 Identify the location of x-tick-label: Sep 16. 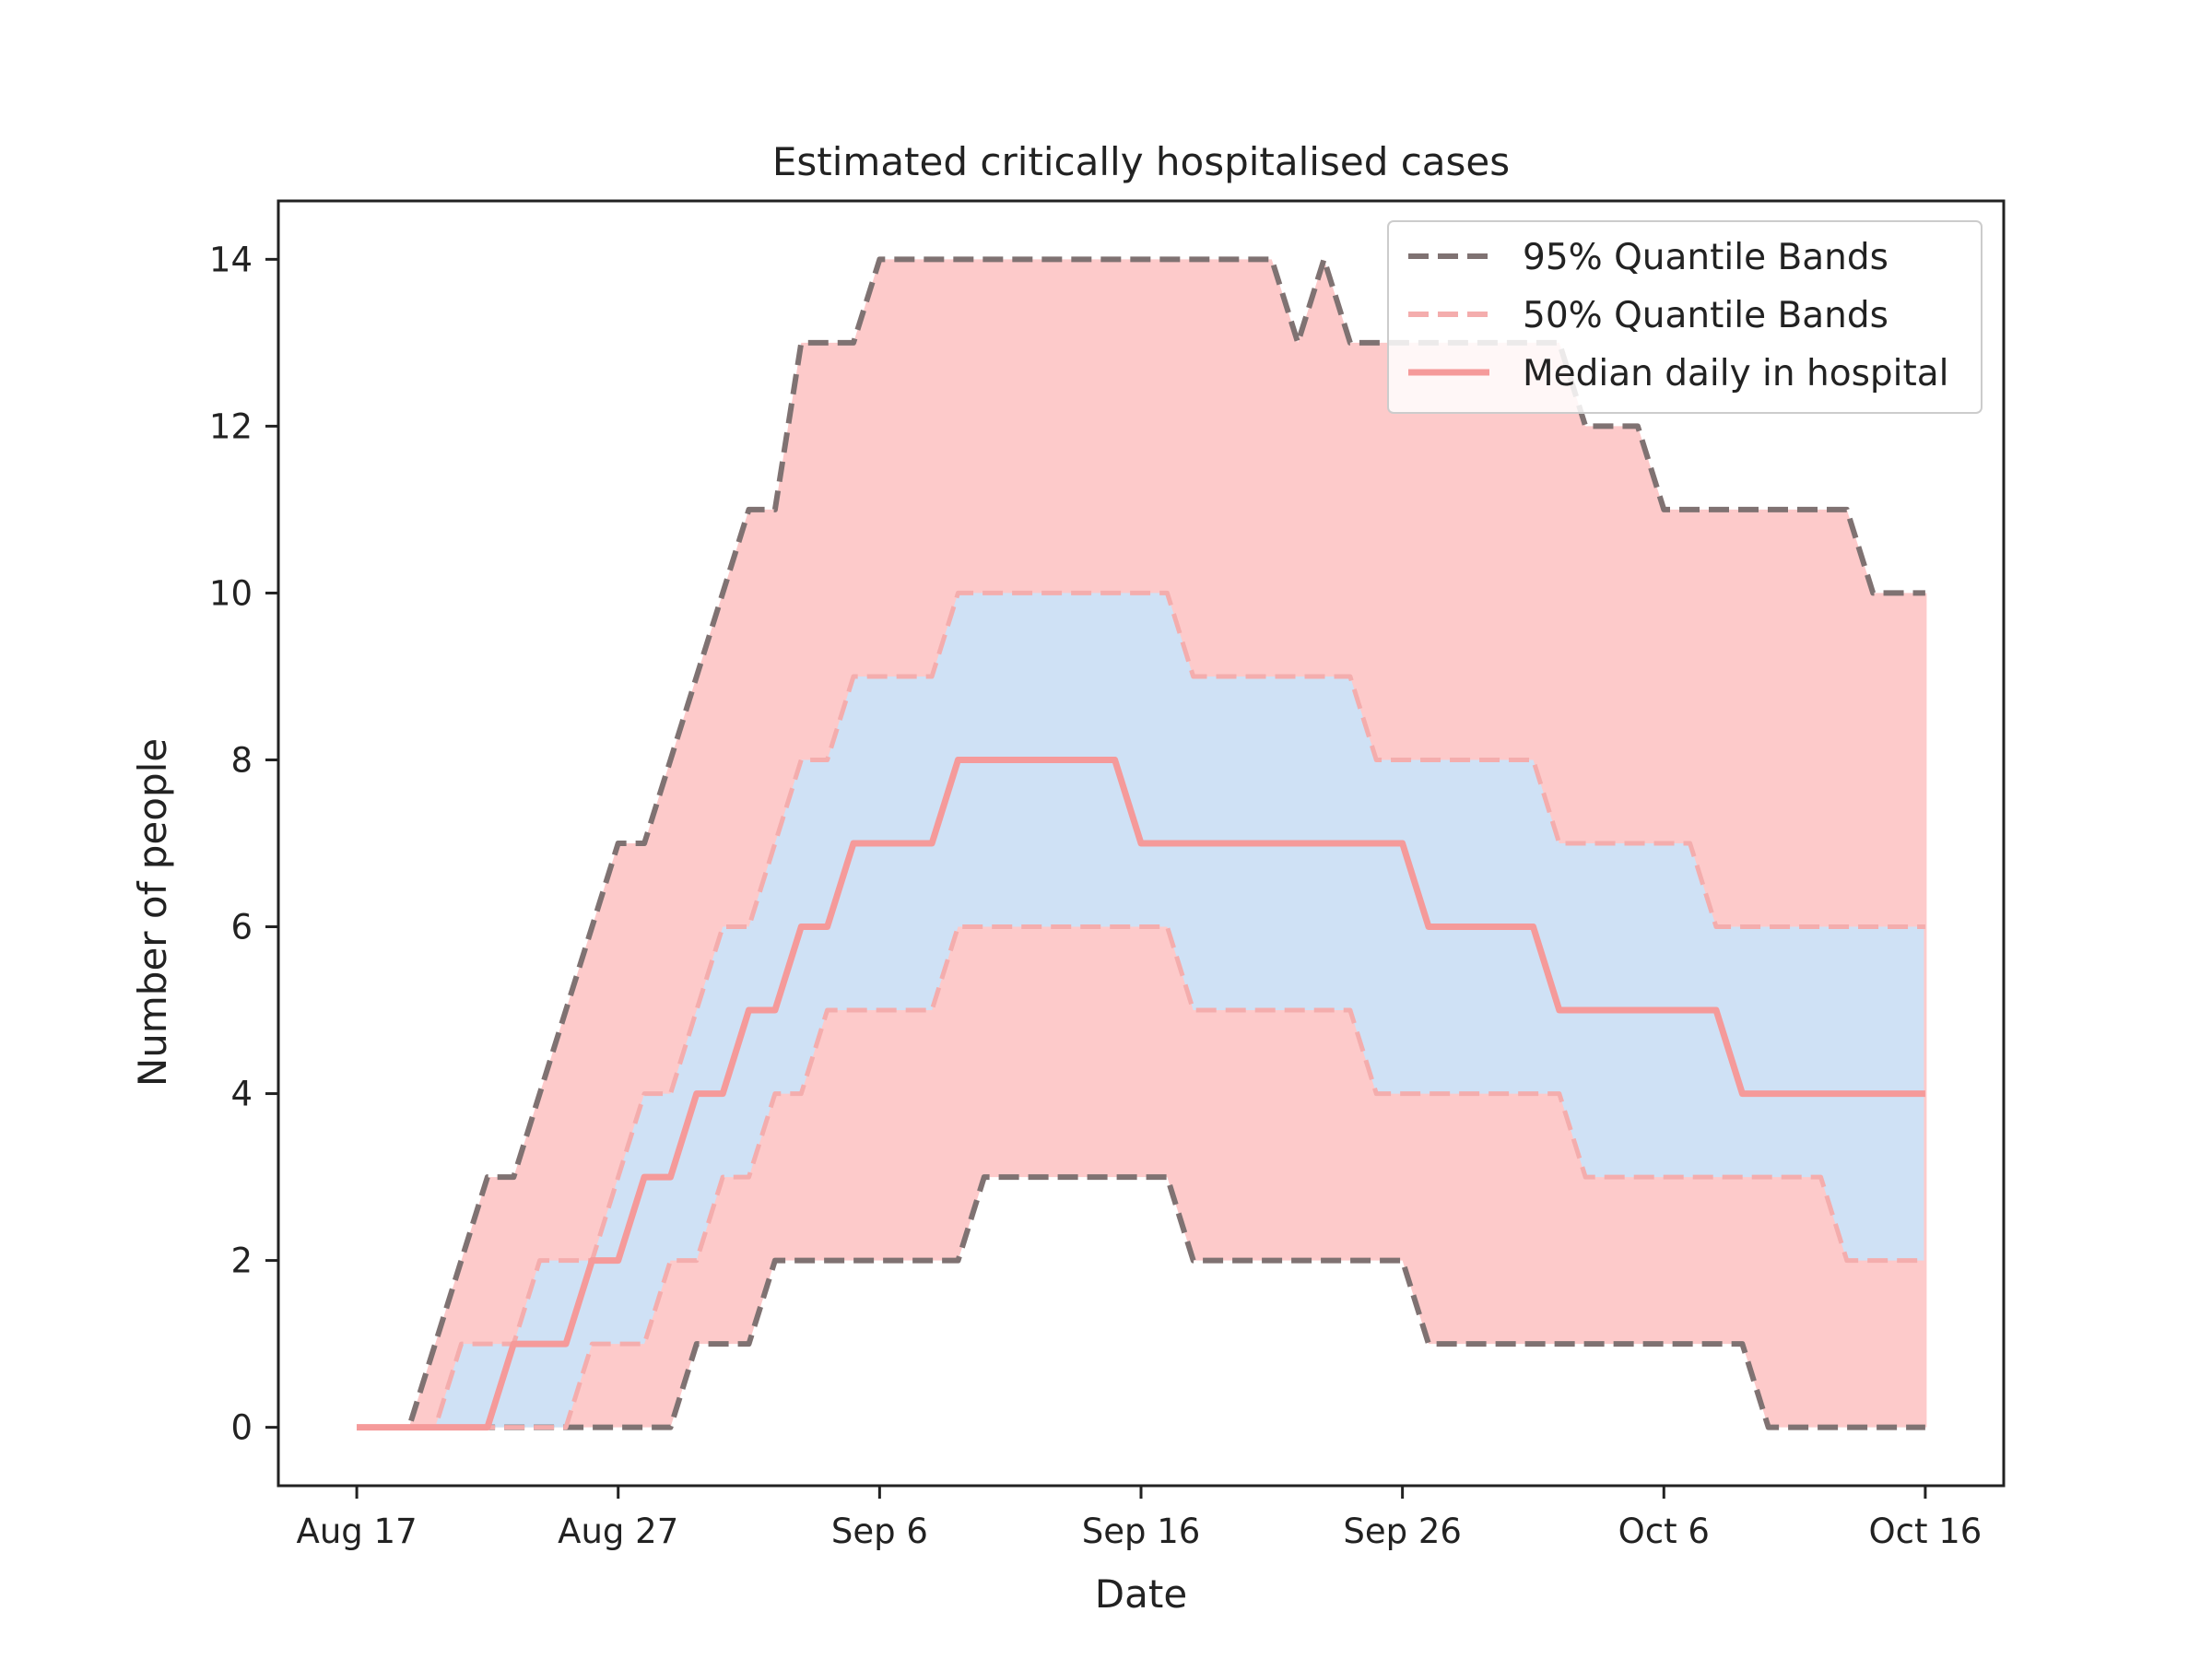
(1141, 1531).